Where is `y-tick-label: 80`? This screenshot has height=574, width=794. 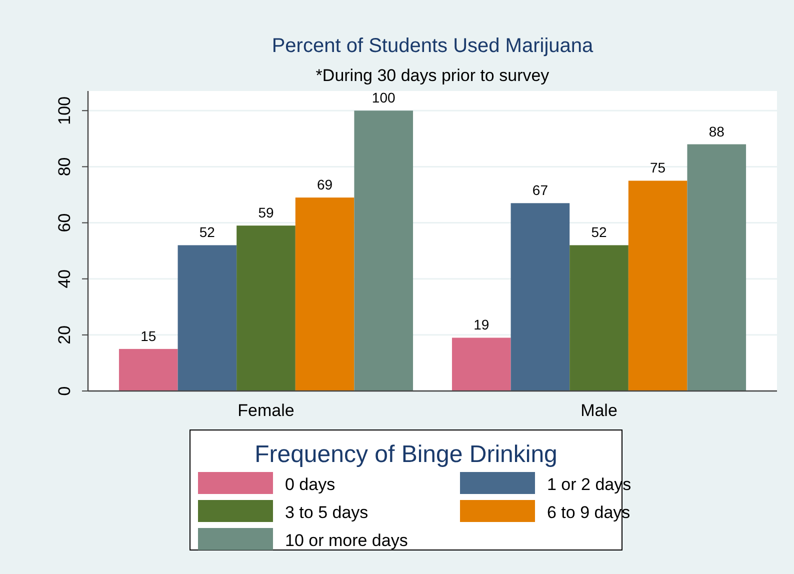
y-tick-label: 80 is located at coordinates (64, 166).